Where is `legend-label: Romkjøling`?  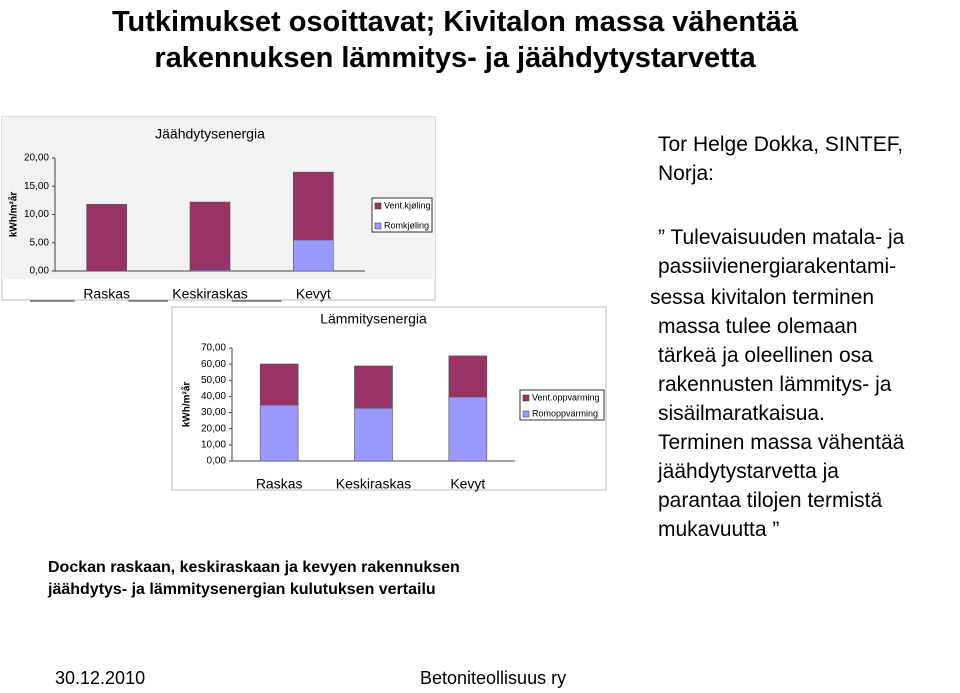 legend-label: Romkjøling is located at coordinates (406, 225).